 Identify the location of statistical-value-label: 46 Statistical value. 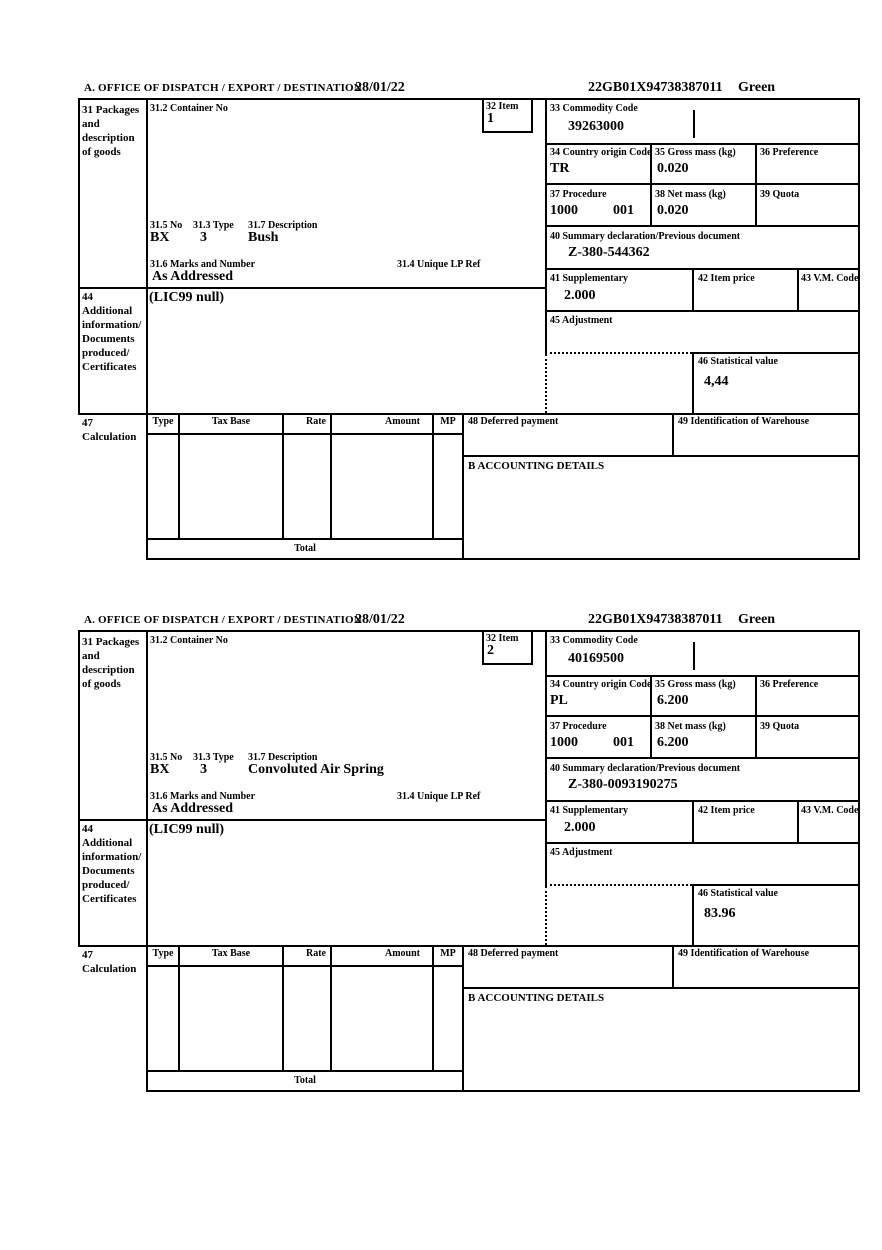
(738, 361).